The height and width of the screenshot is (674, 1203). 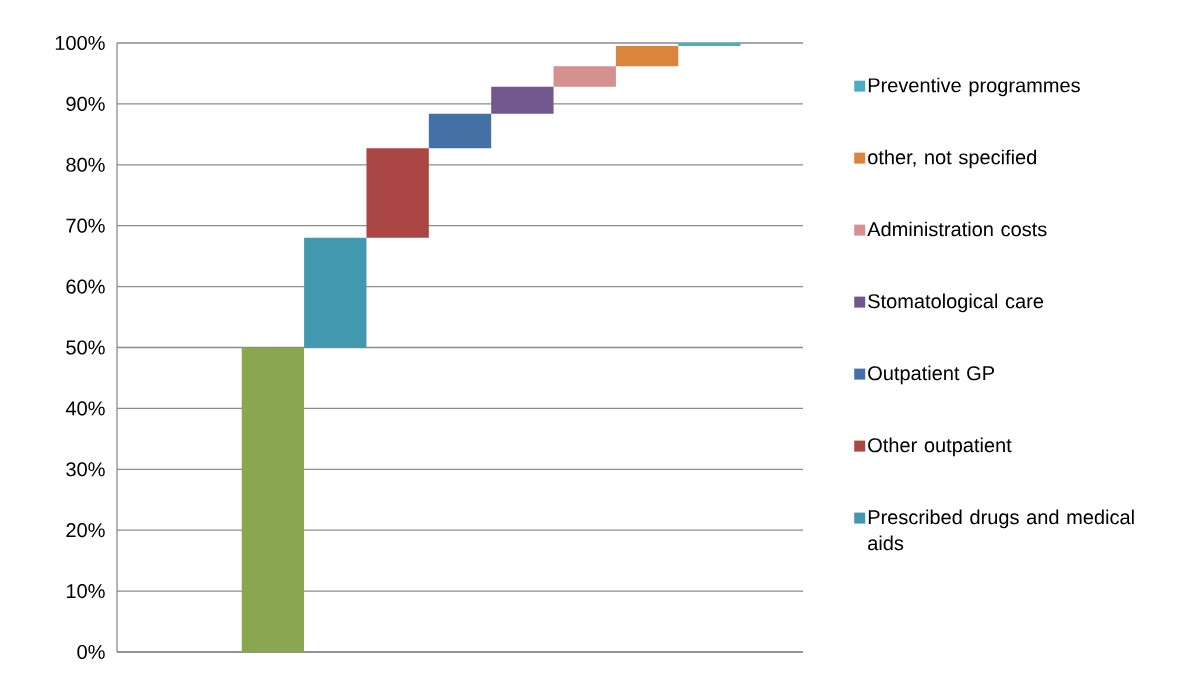 What do you see at coordinates (956, 303) in the screenshot?
I see `legend-label: Stomatological care` at bounding box center [956, 303].